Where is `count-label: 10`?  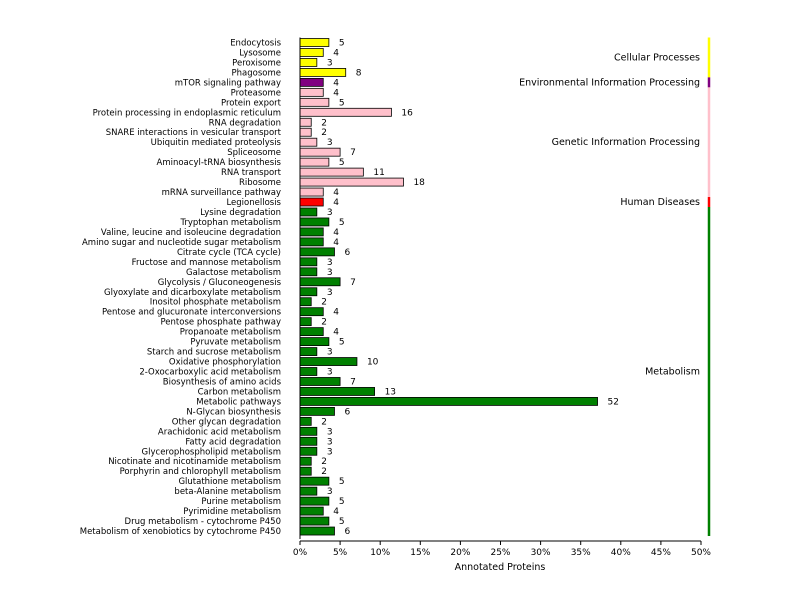
count-label: 10 is located at coordinates (373, 363).